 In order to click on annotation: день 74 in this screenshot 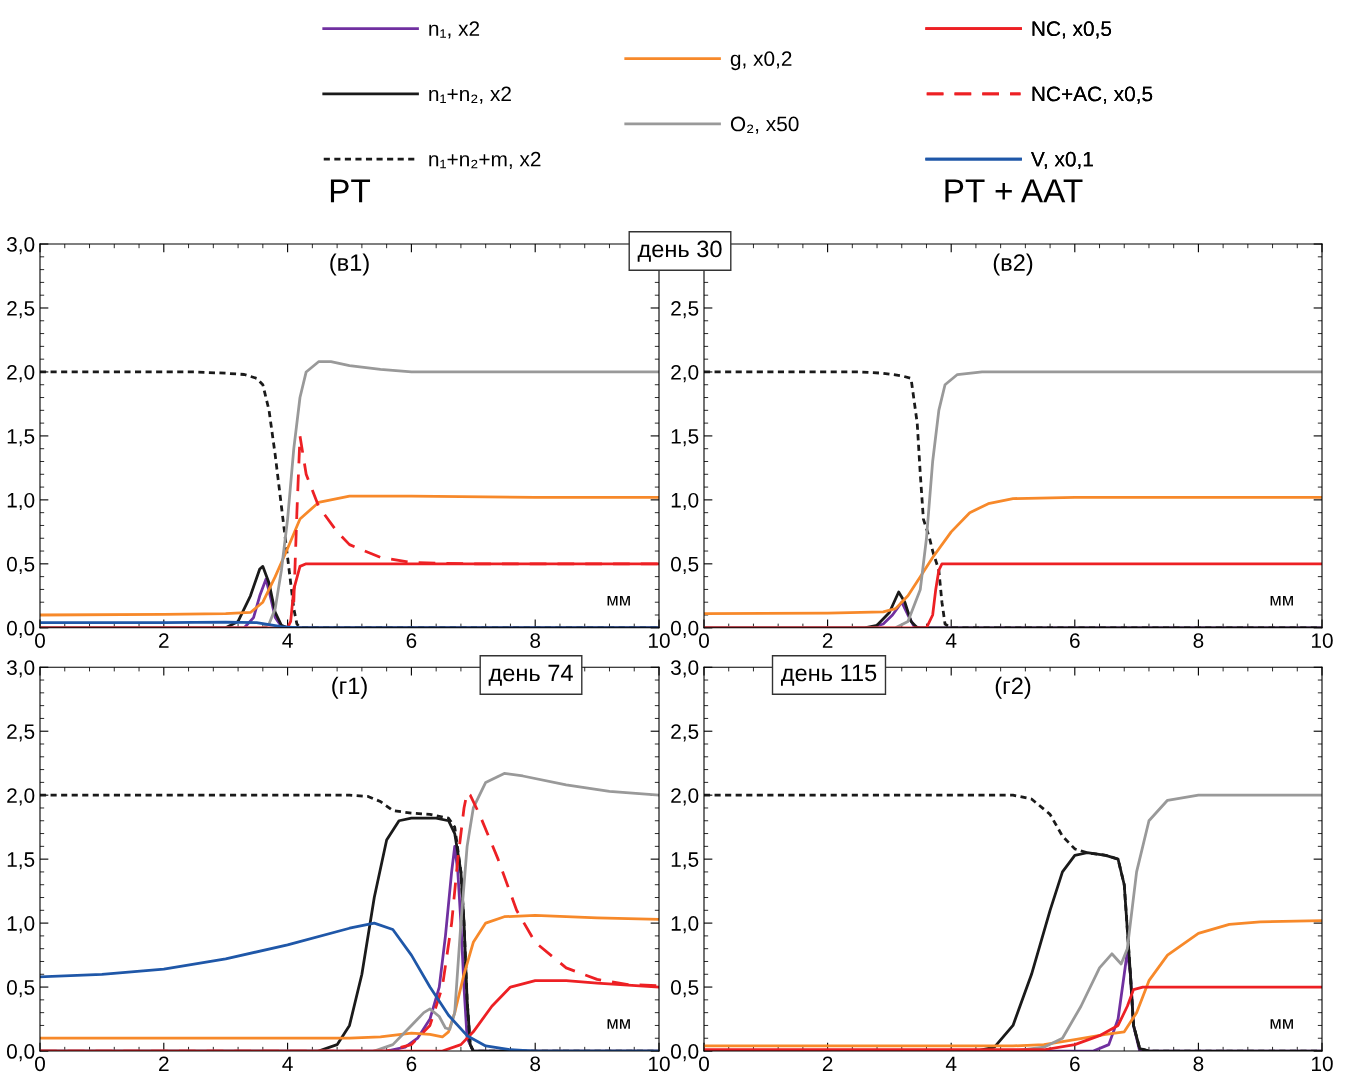, I will do `click(530, 675)`.